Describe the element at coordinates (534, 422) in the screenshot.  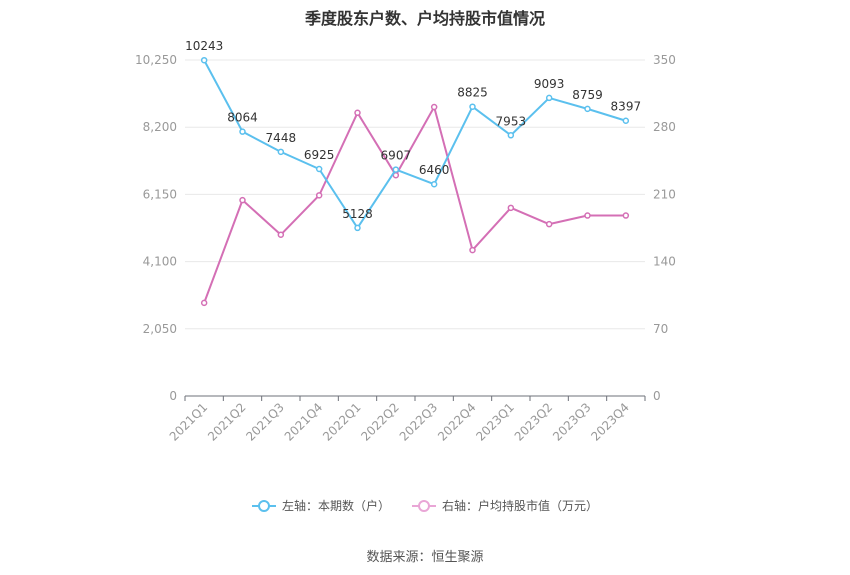
I see `x-tick-label: 2023Q2` at that location.